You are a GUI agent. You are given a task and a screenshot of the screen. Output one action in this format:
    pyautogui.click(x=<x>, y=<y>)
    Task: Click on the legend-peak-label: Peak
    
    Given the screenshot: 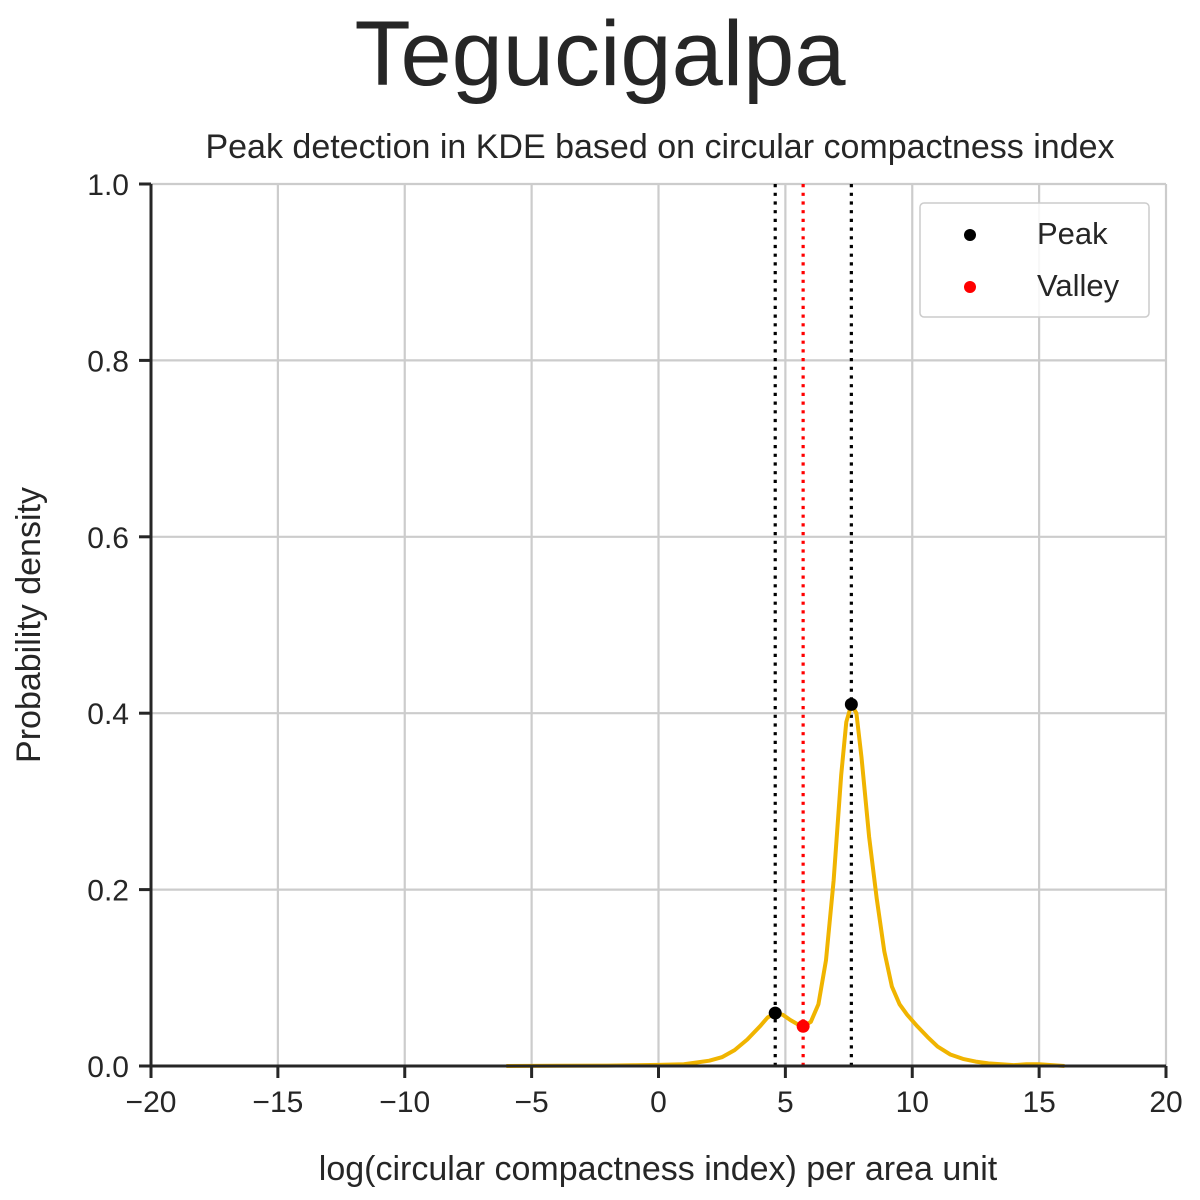 What is the action you would take?
    pyautogui.click(x=1072, y=233)
    